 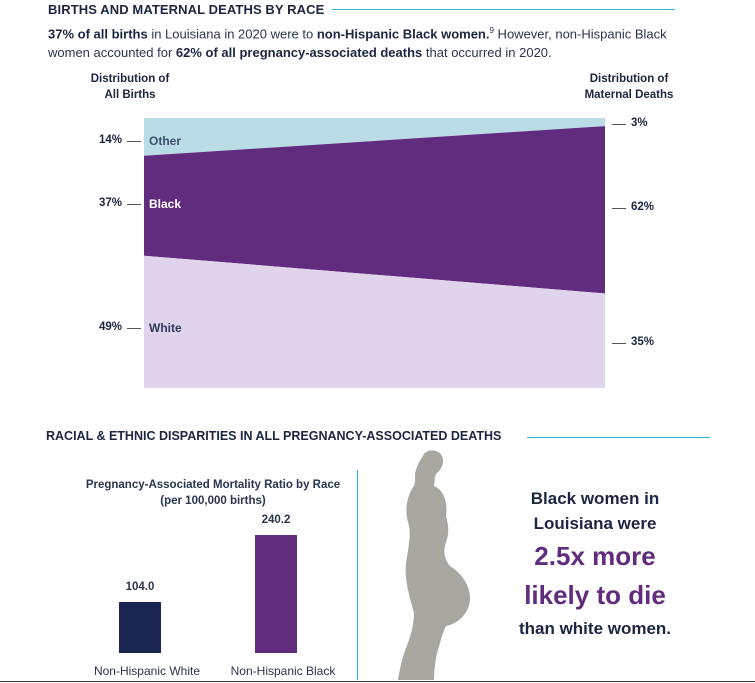 What do you see at coordinates (595, 628) in the screenshot?
I see `callout-line5: than white women.` at bounding box center [595, 628].